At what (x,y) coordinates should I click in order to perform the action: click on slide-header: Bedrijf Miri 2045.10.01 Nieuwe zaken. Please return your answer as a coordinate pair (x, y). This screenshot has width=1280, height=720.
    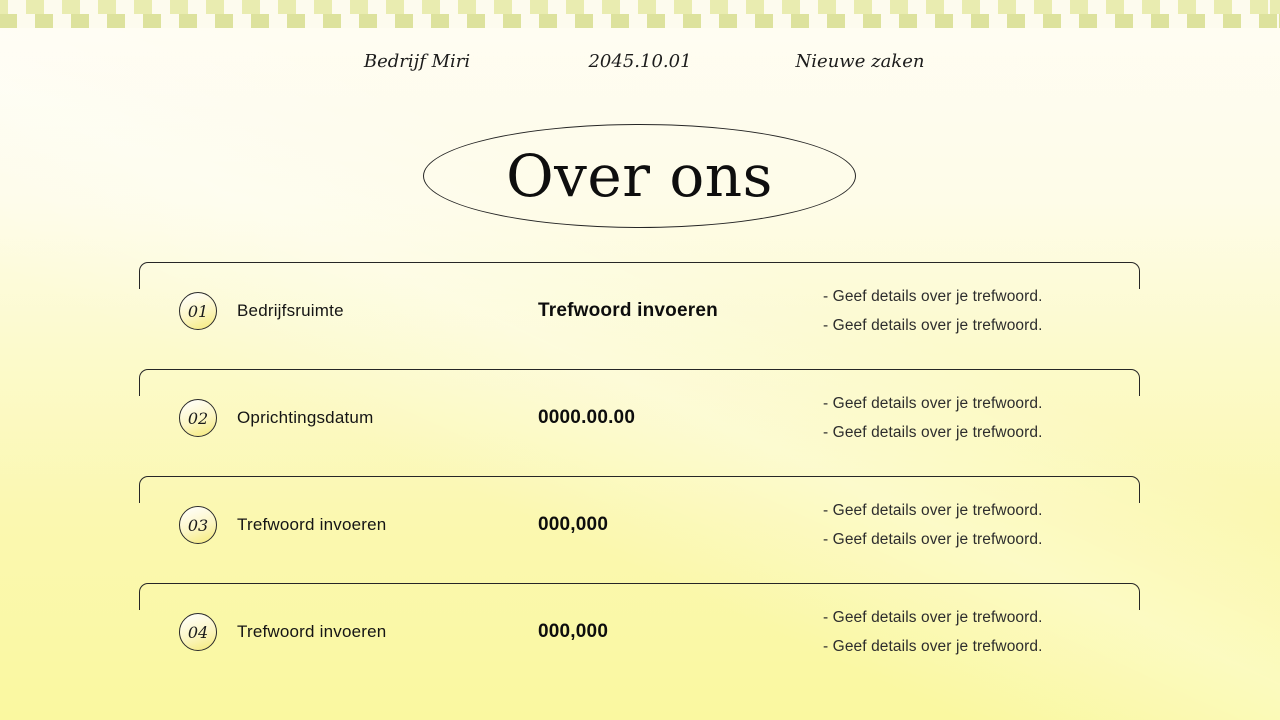
    Looking at the image, I should click on (640, 63).